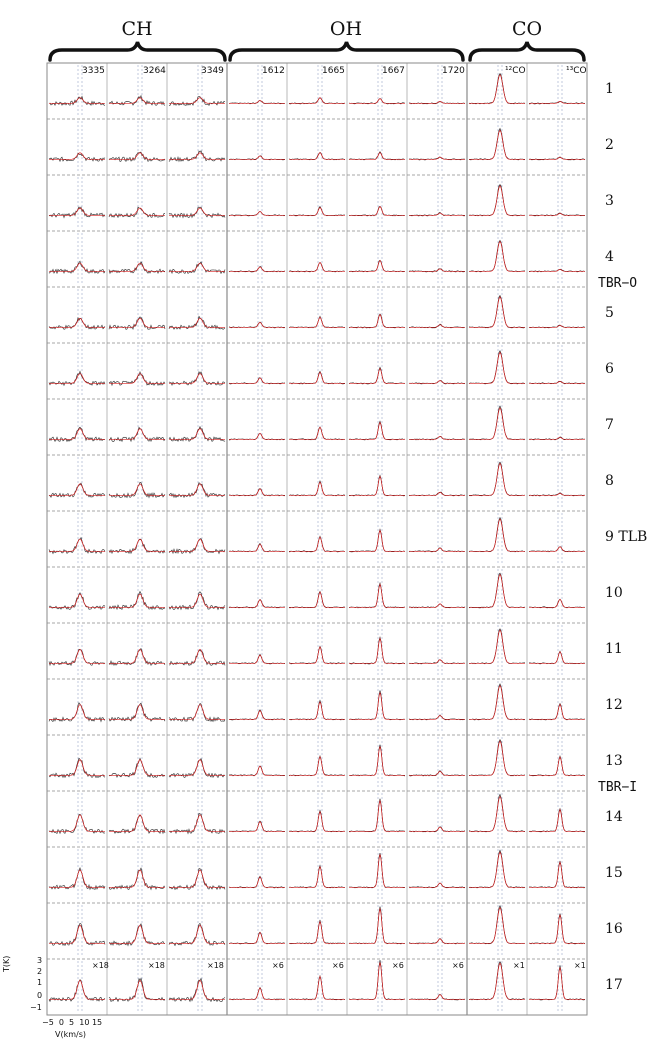 This screenshot has width=664, height=1054. What do you see at coordinates (614, 593) in the screenshot?
I see `row-label-10: 10` at bounding box center [614, 593].